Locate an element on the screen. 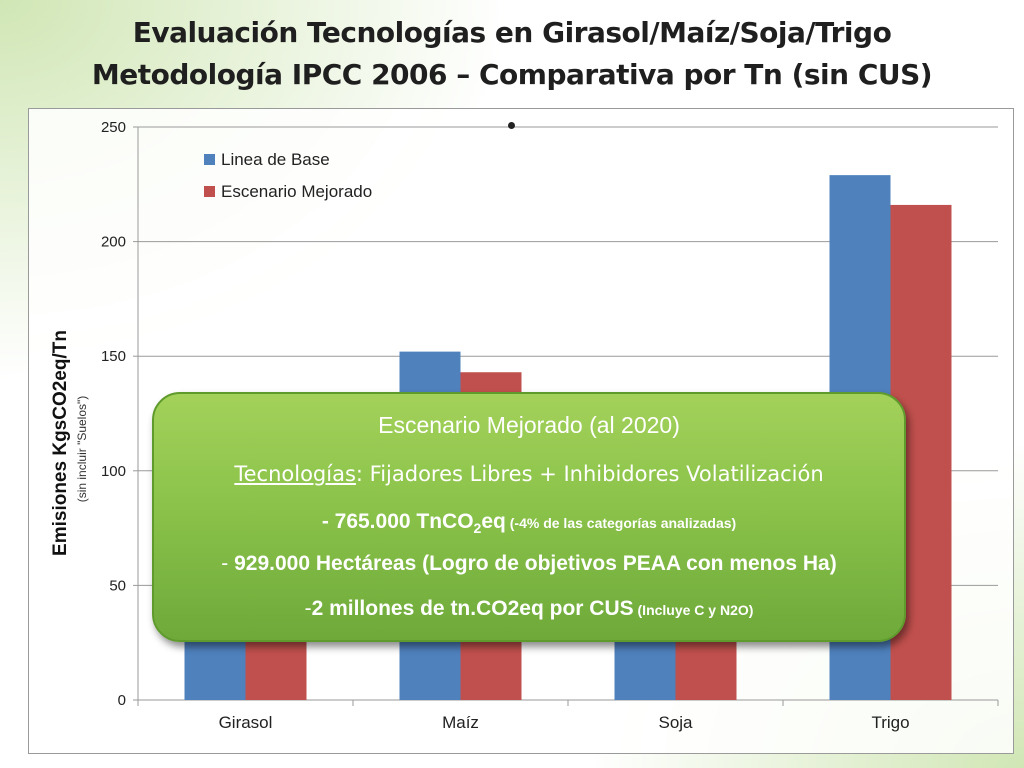 The image size is (1024, 768). x-tick-label-0: Girasol is located at coordinates (246, 722).